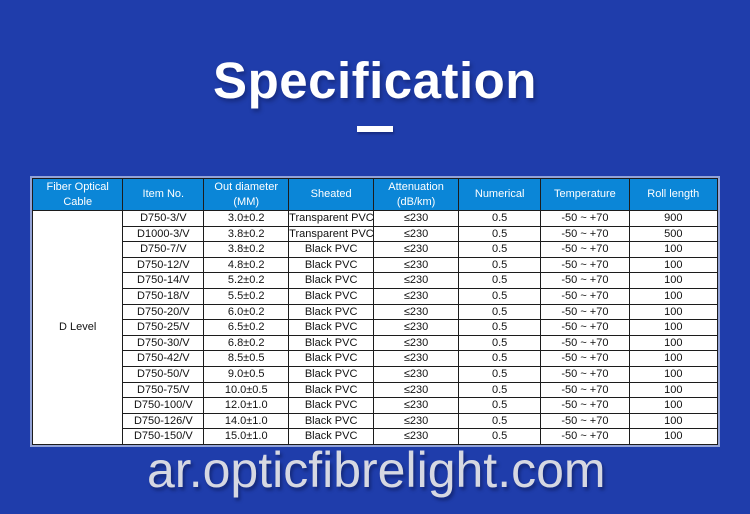 The height and width of the screenshot is (514, 750). Describe the element at coordinates (163, 358) in the screenshot. I see `table-cell: D750-42/V` at that location.